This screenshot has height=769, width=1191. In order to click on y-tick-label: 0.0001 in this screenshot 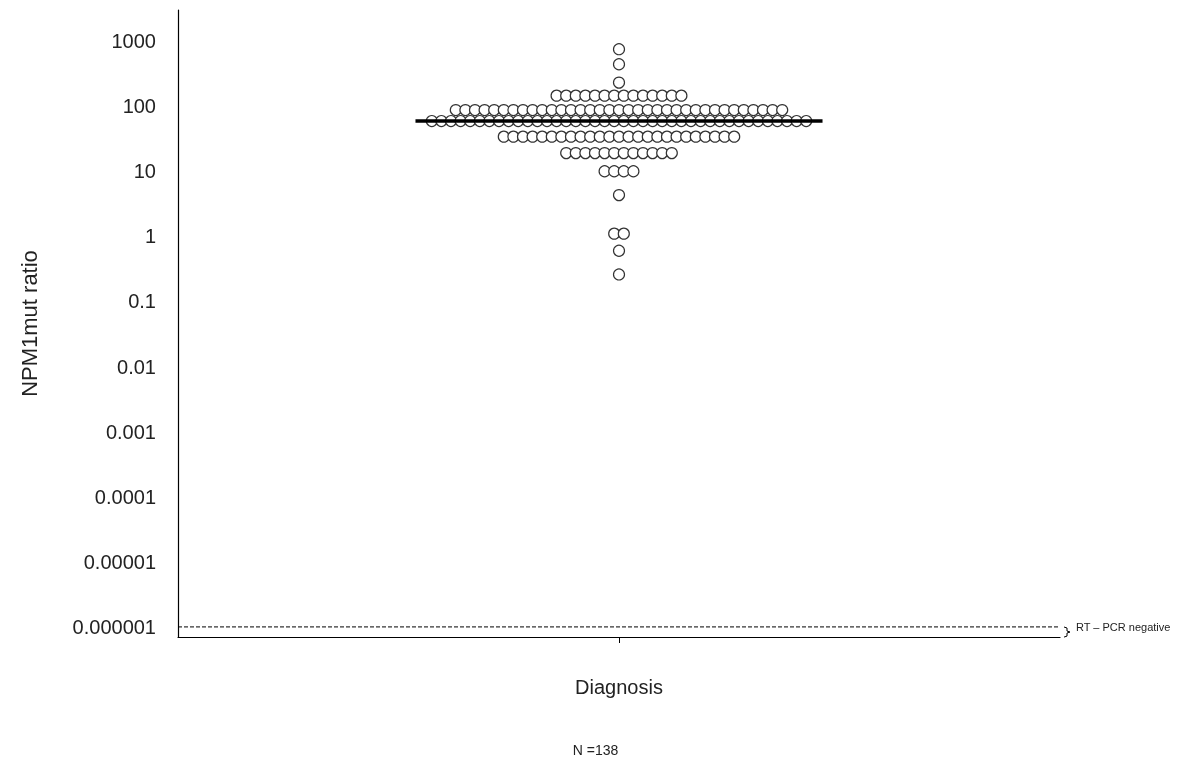, I will do `click(125, 496)`.